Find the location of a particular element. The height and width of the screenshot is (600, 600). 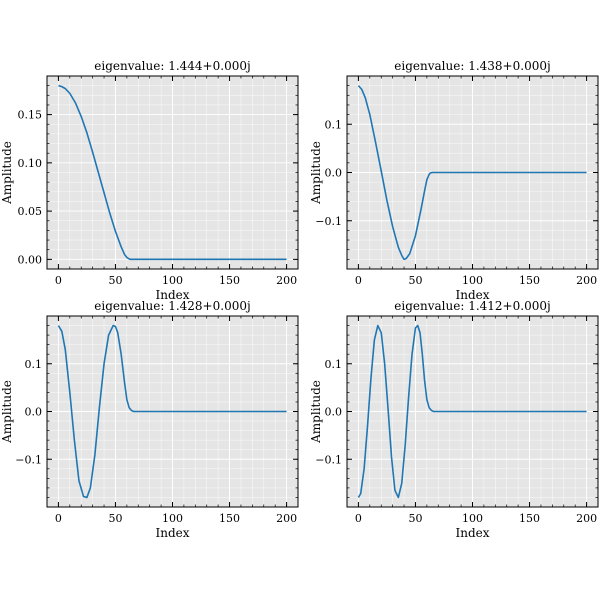

subplot-title: eigenvalue: 1.428+0.000j is located at coordinates (172, 306).